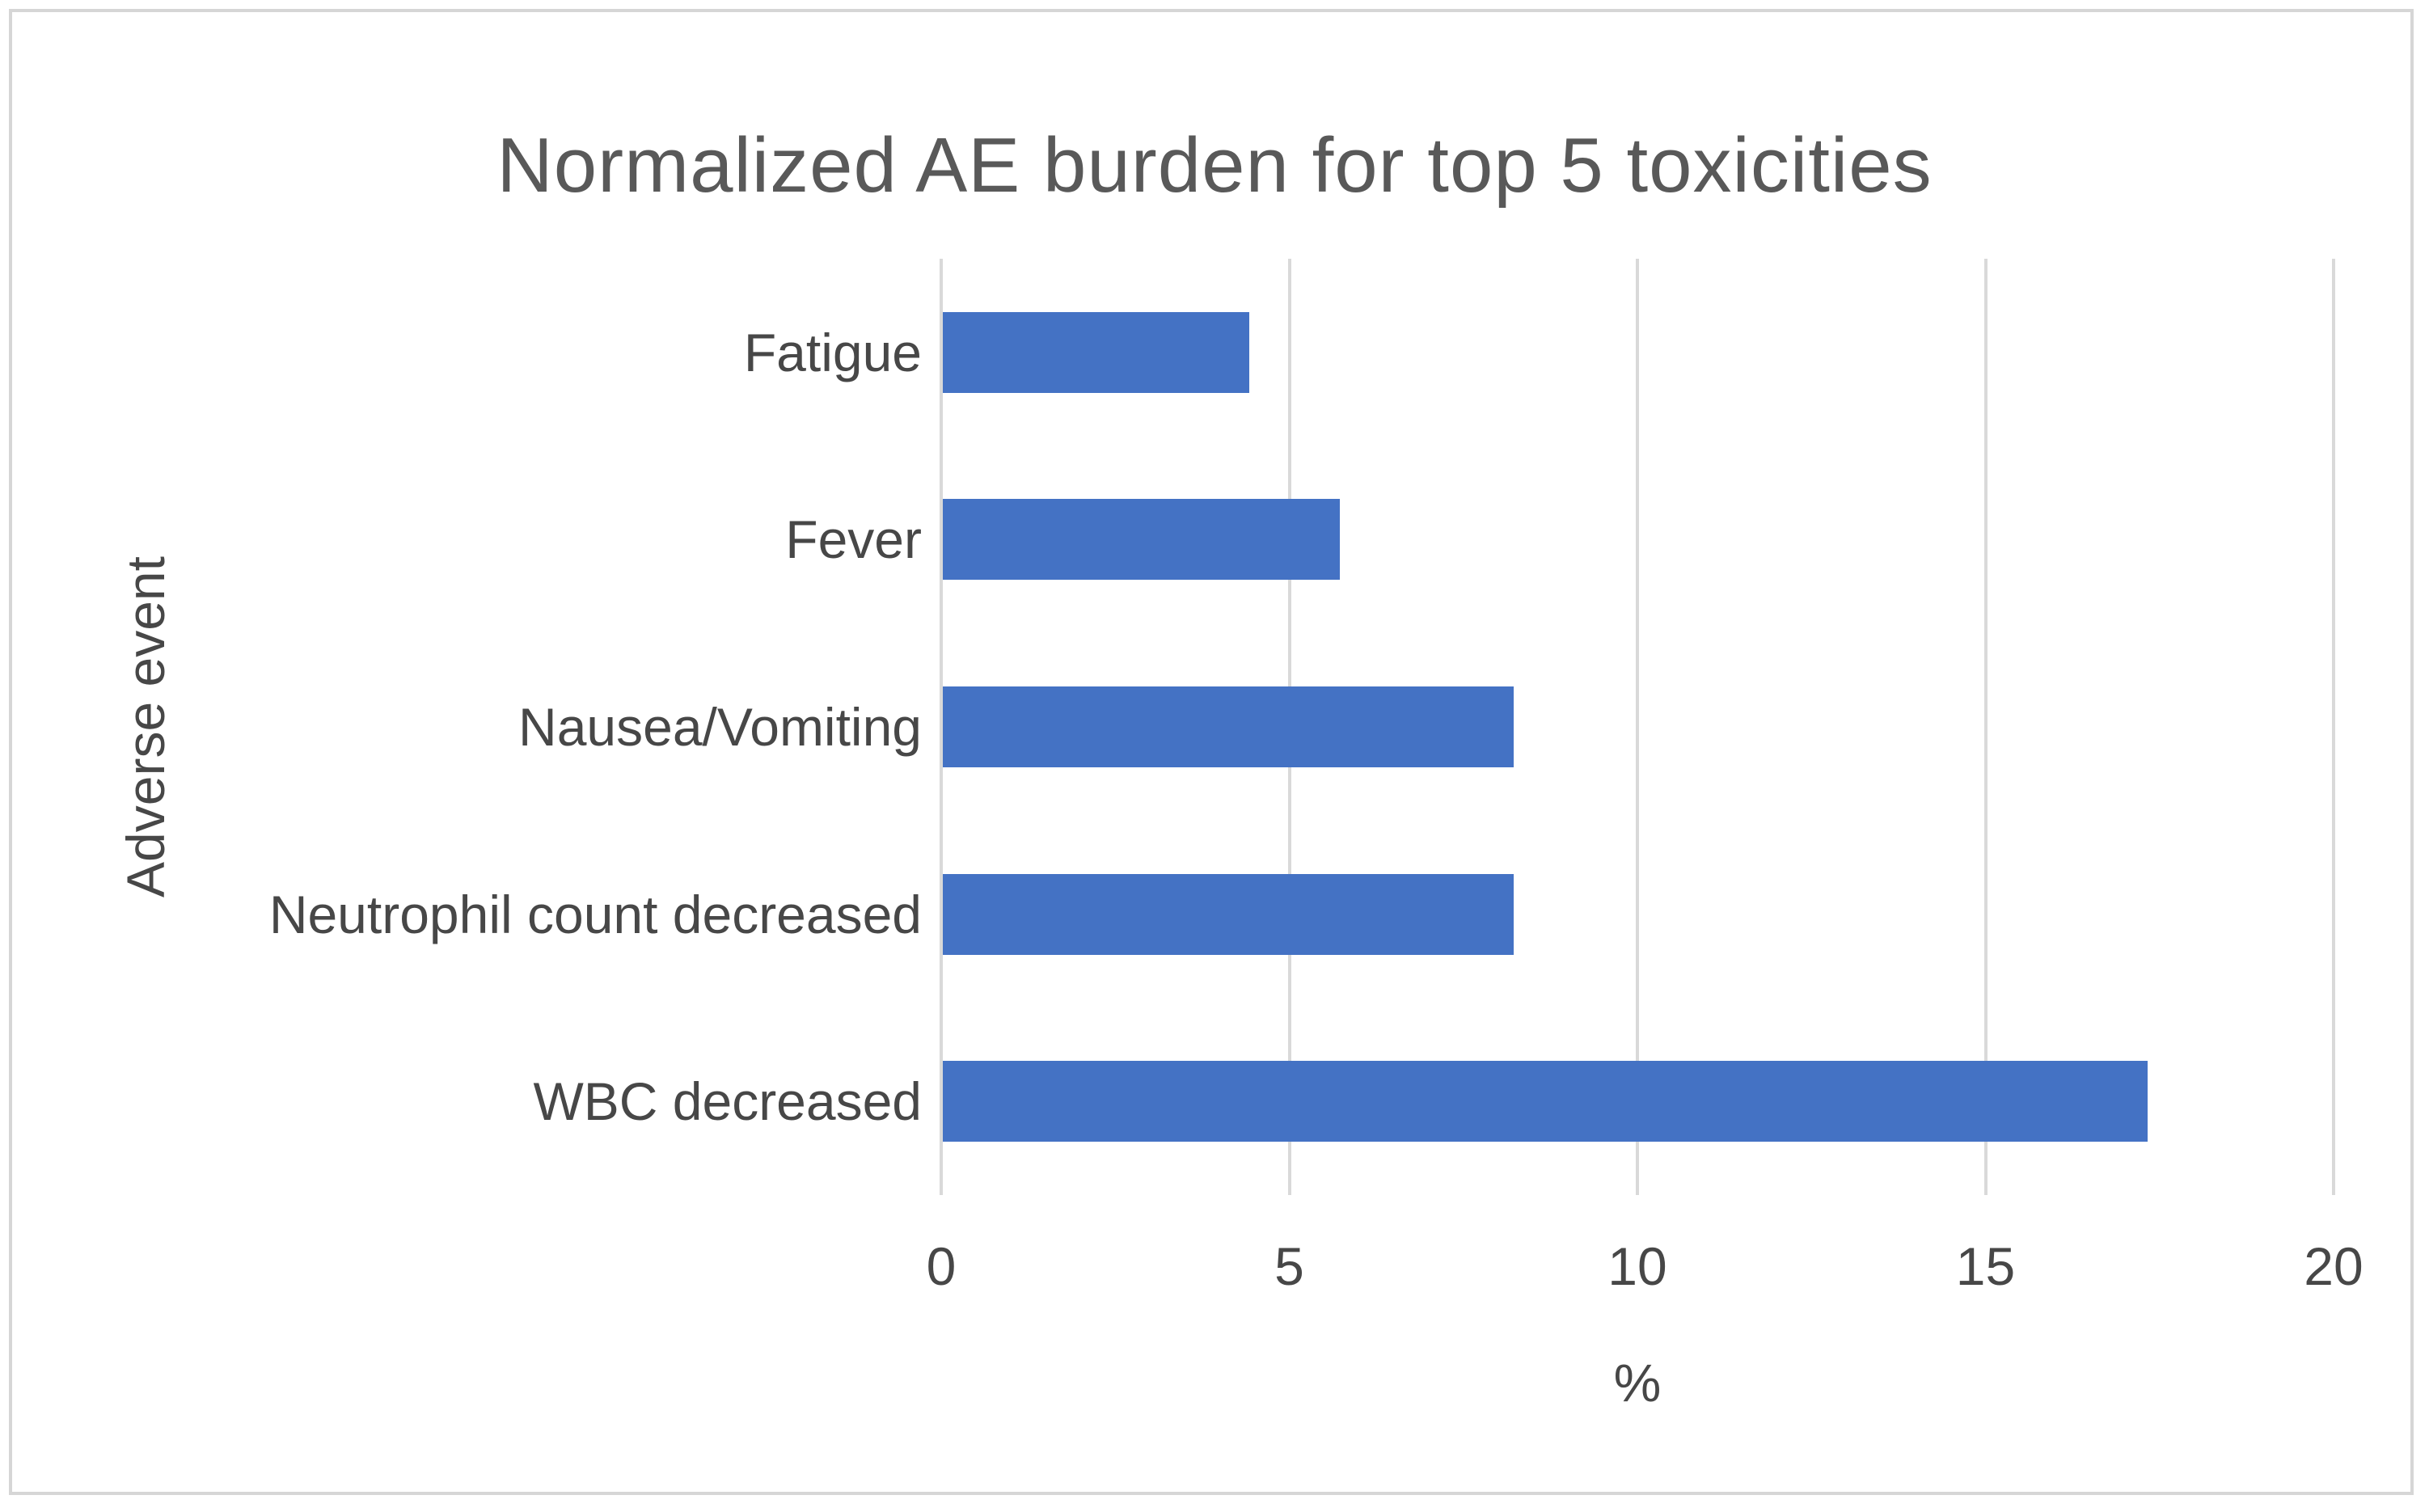  What do you see at coordinates (1545, 1101) in the screenshot?
I see `bar-wbc-decreased` at bounding box center [1545, 1101].